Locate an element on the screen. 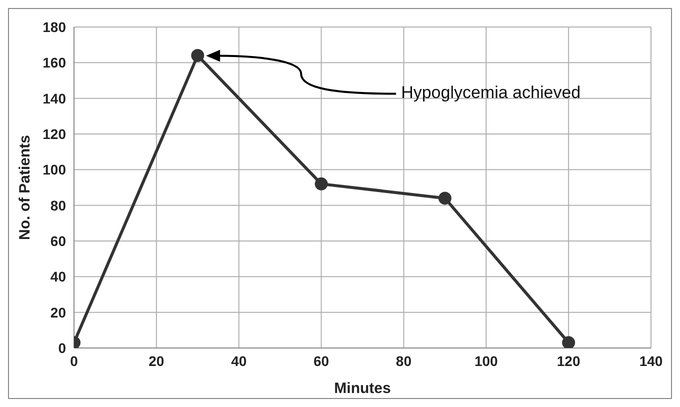  y-tick-label: 140 is located at coordinates (54, 98).